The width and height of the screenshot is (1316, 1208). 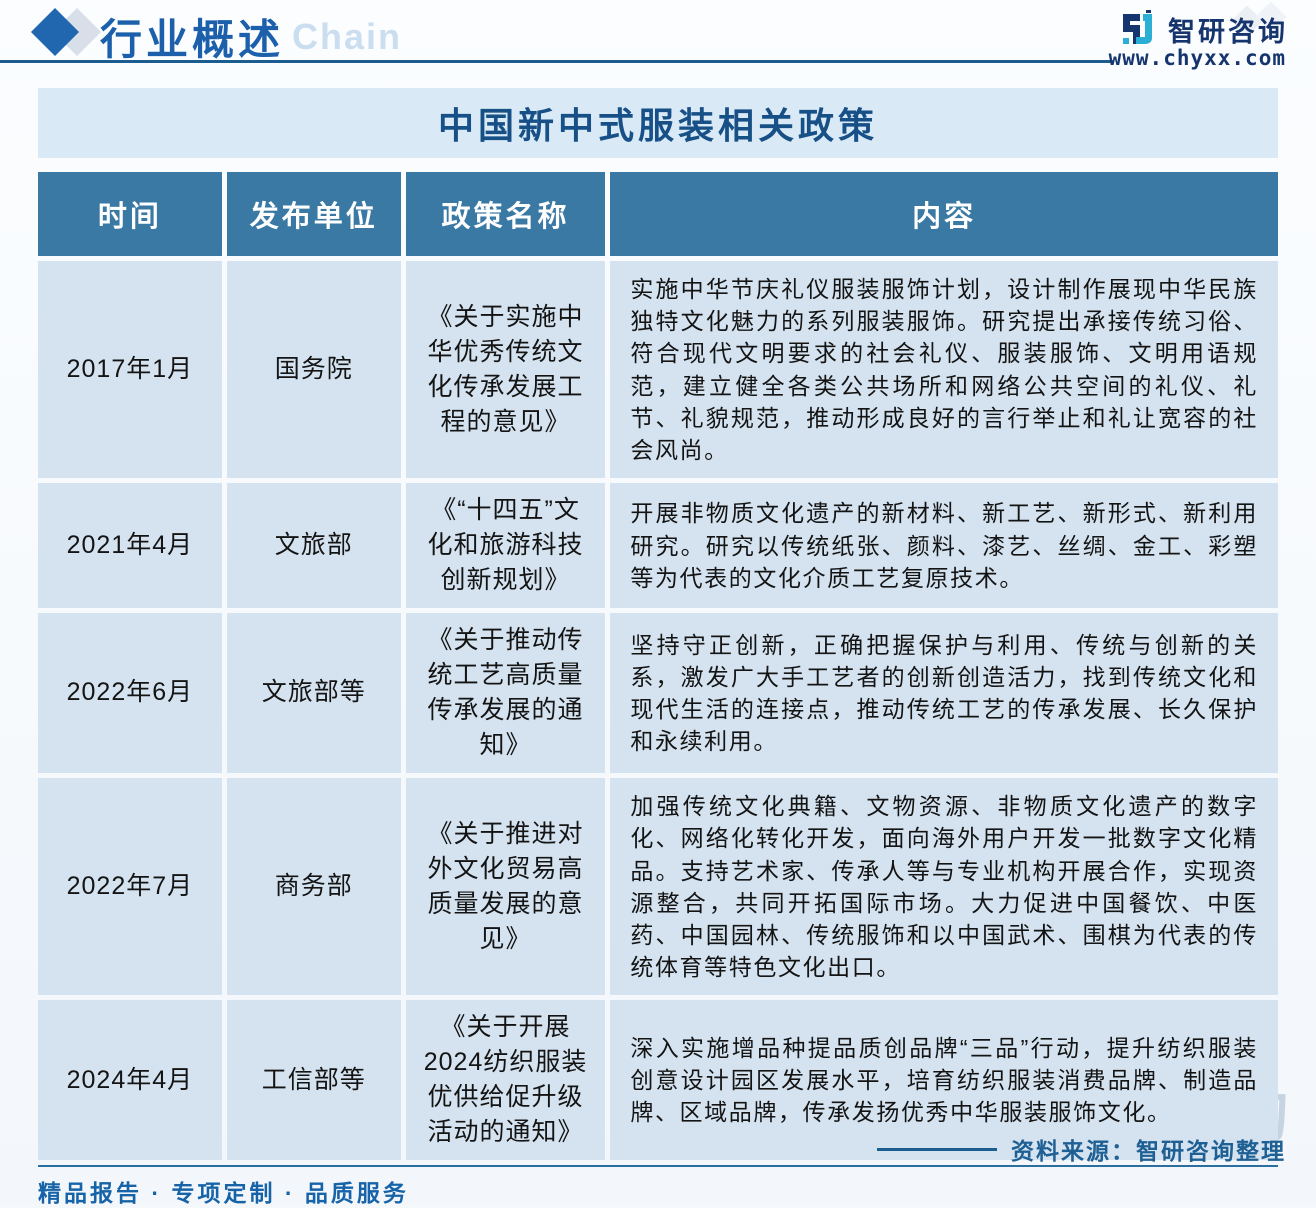 What do you see at coordinates (130, 693) in the screenshot?
I see `cell-time: 2022年6月` at bounding box center [130, 693].